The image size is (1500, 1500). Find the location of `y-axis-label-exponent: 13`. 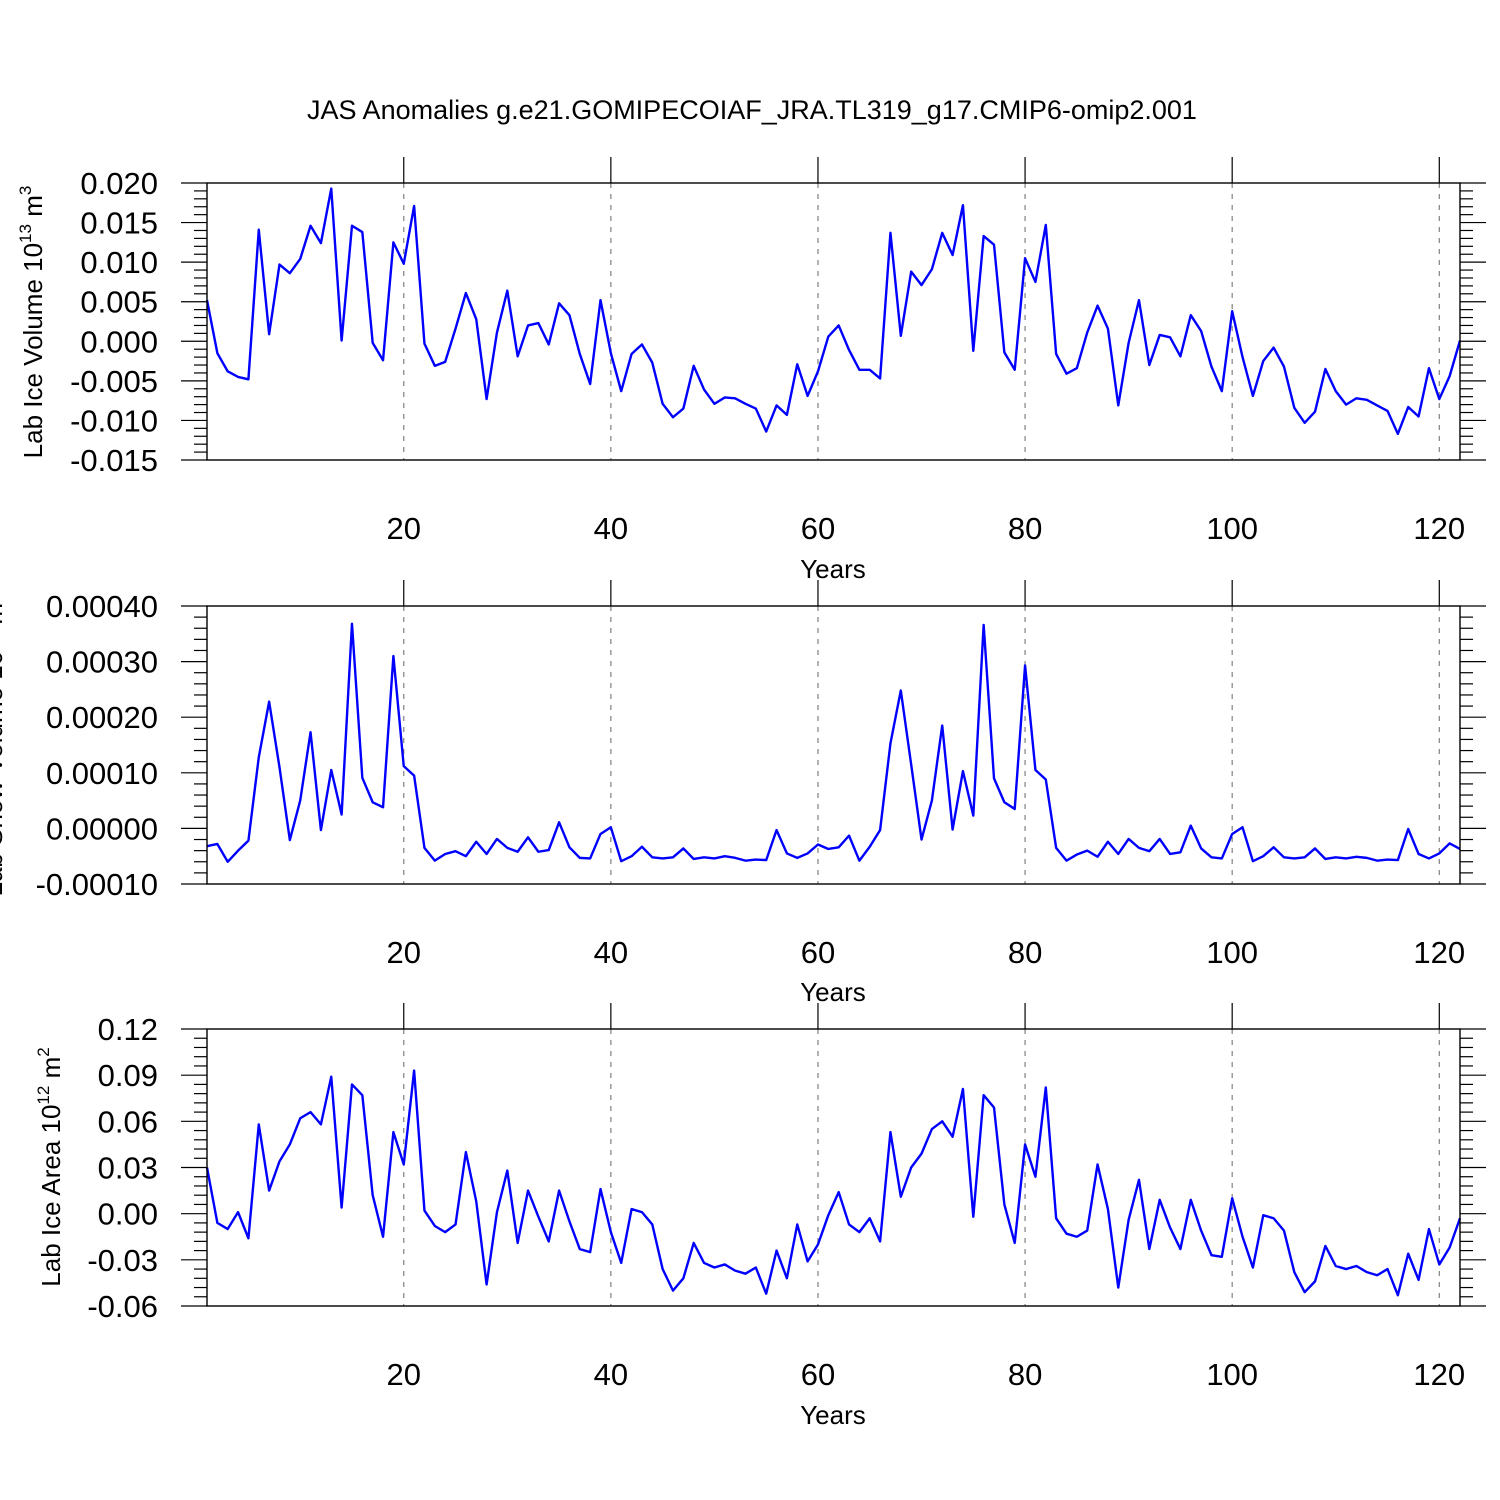

y-axis-label-exponent: 13 is located at coordinates (25, 233).